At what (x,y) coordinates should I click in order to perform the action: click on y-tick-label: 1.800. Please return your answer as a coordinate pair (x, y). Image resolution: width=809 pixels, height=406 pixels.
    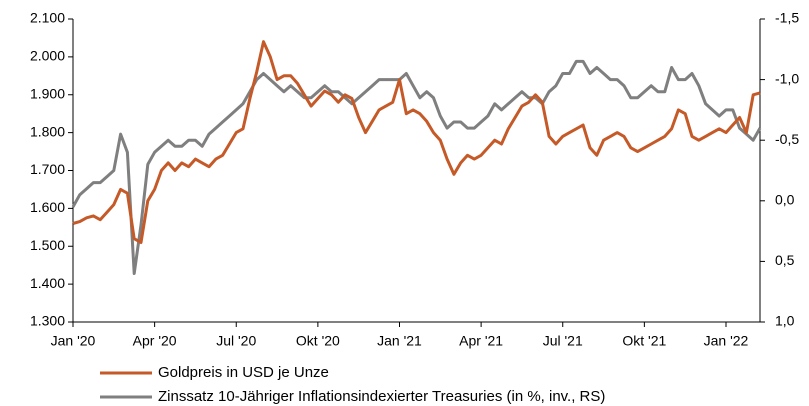
    Looking at the image, I should click on (47, 131).